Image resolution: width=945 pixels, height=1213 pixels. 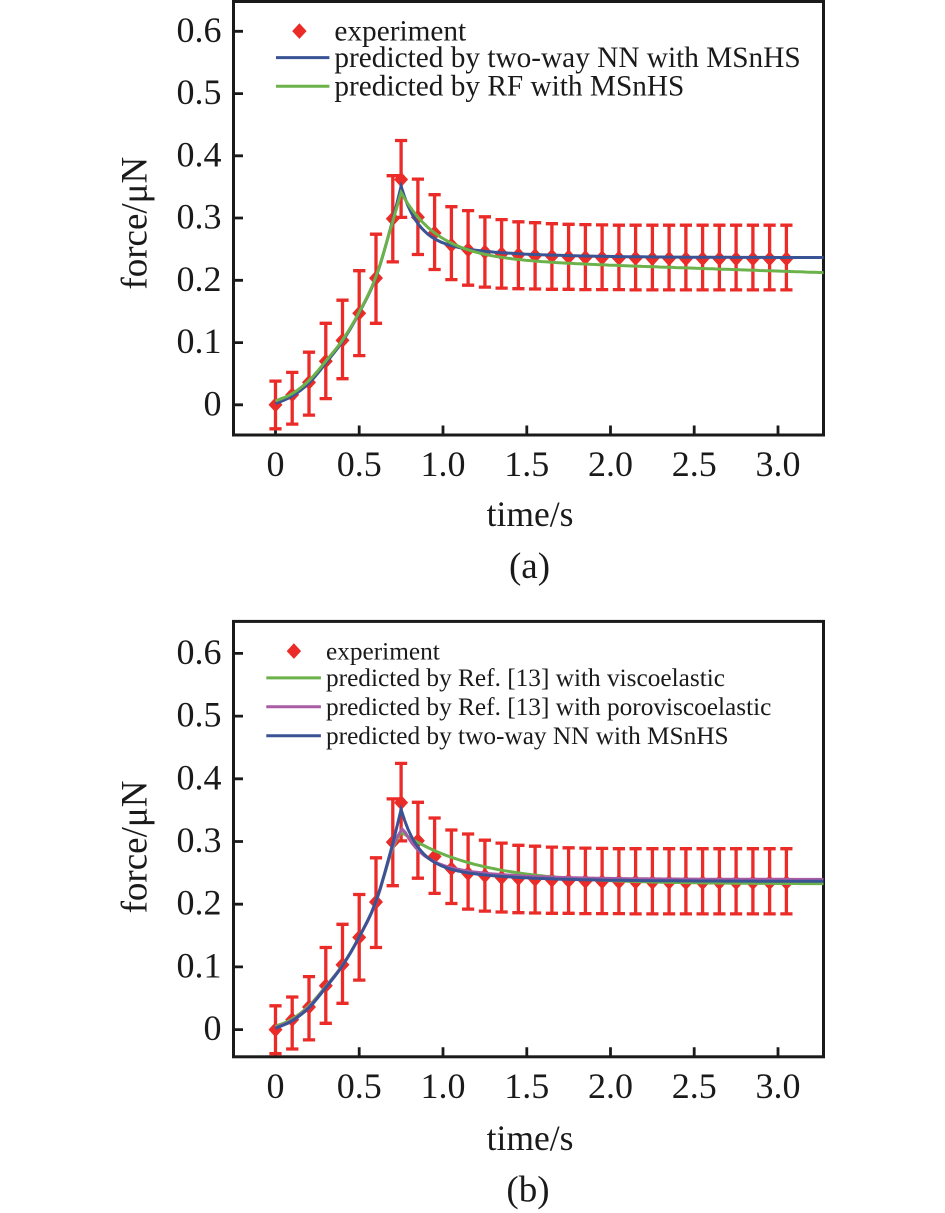 What do you see at coordinates (527, 1190) in the screenshot?
I see `svg-text: (b)` at bounding box center [527, 1190].